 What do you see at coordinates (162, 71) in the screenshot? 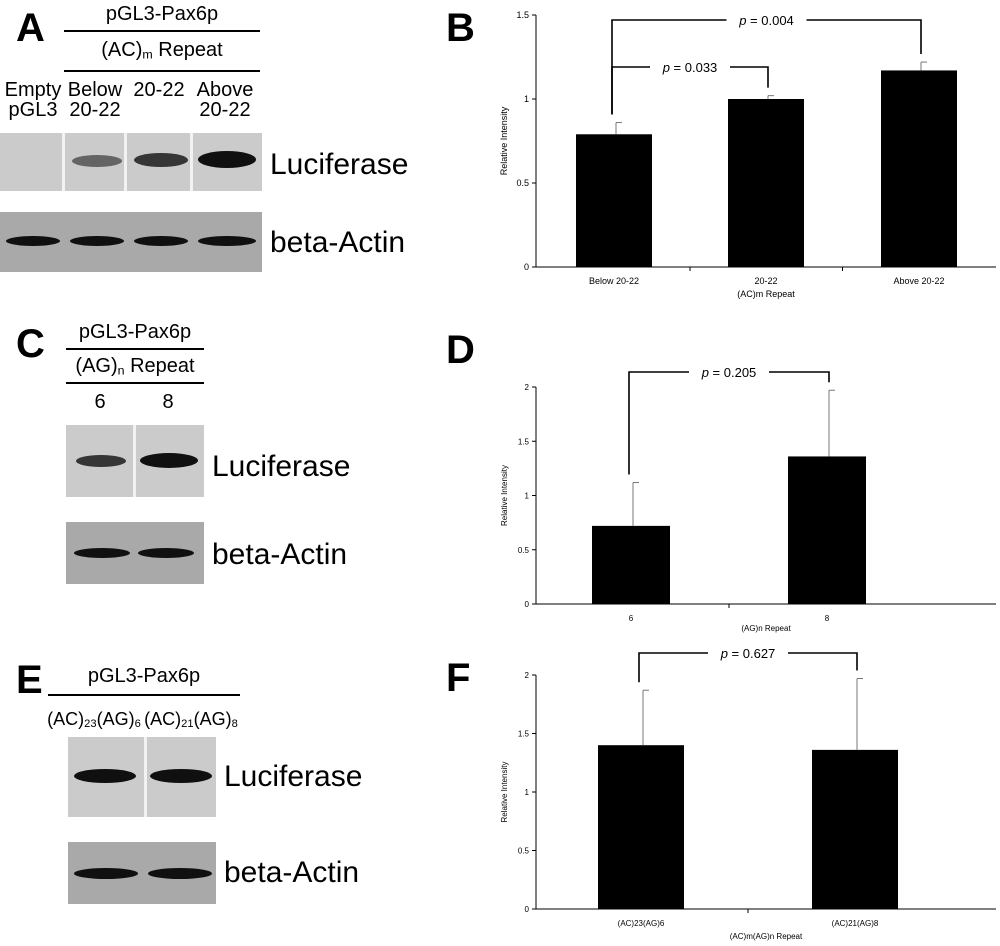
I see `panel-a-repeat-rule` at bounding box center [162, 71].